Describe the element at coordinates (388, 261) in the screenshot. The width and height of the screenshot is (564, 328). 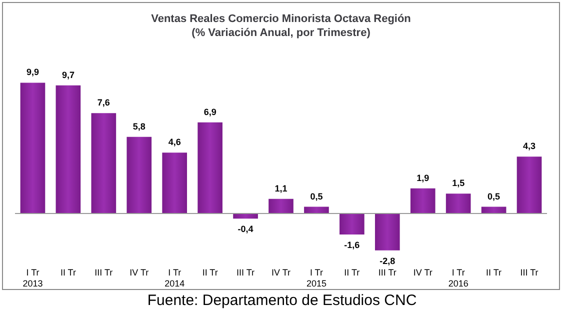
I see `data-label: -2,8` at that location.